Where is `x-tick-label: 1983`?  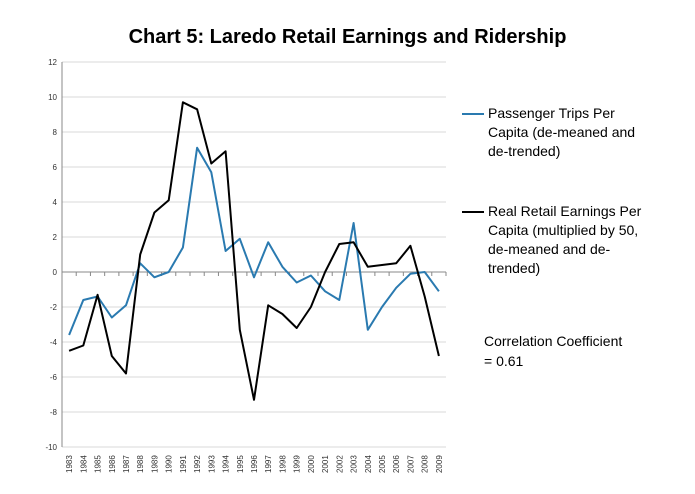 x-tick-label: 1983 is located at coordinates (69, 464).